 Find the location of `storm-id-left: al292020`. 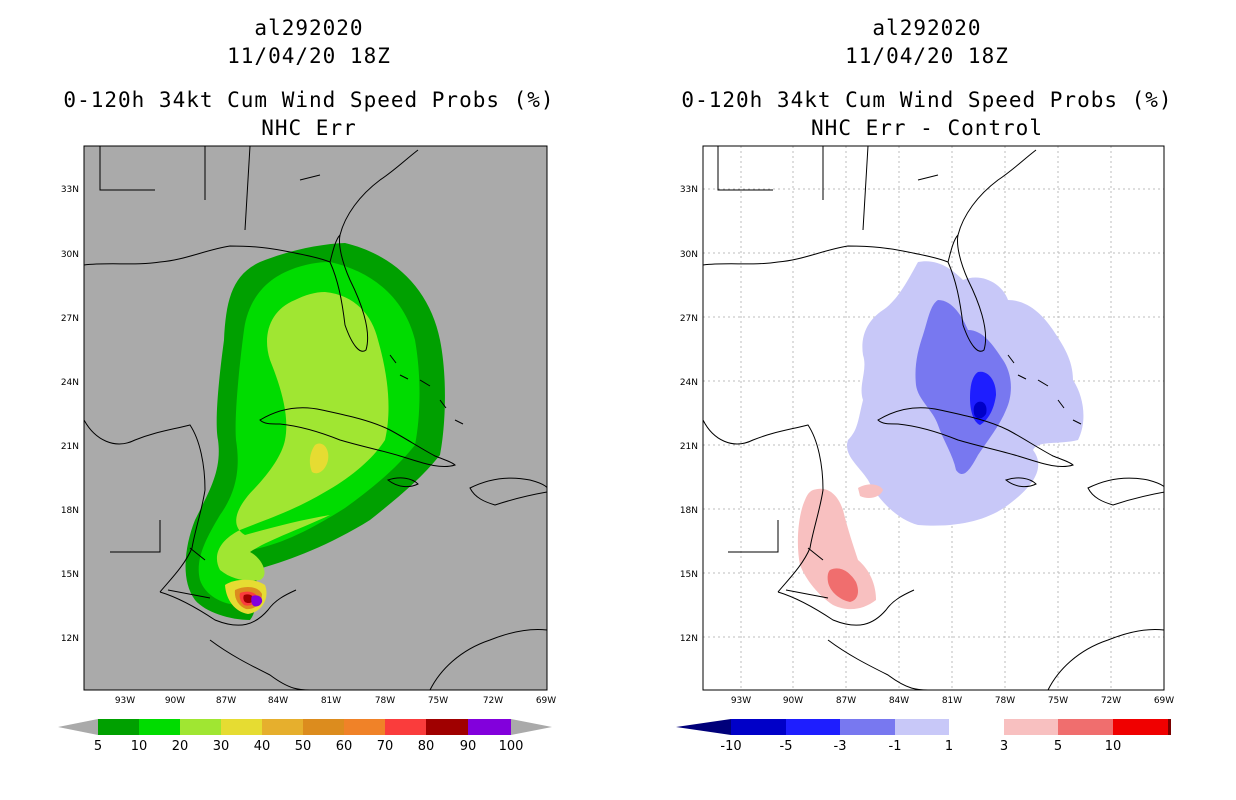

storm-id-left: al292020 is located at coordinates (309, 28).